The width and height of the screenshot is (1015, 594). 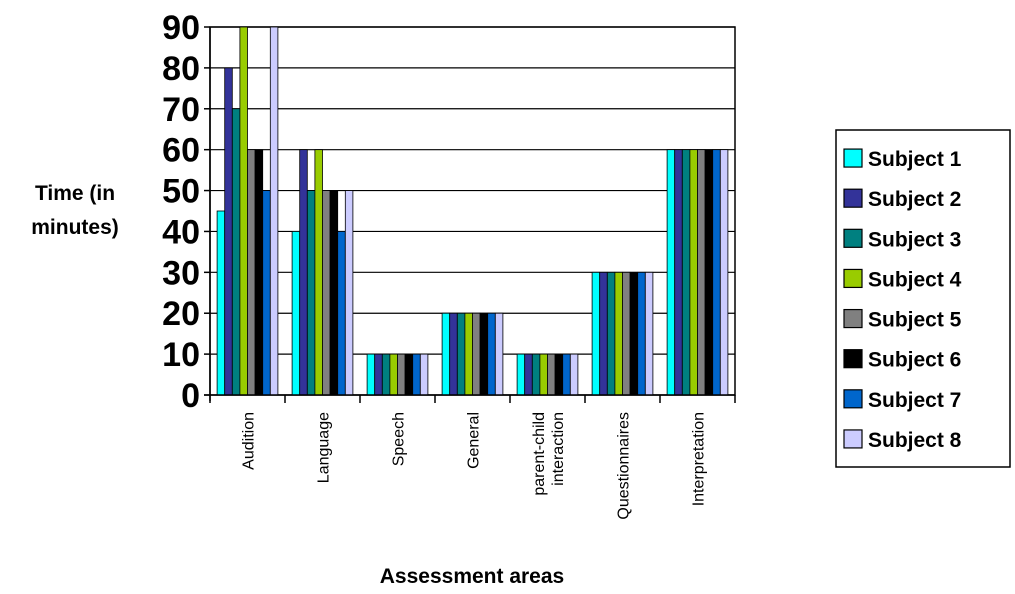 I want to click on y-tick-label: 10, so click(x=181, y=355).